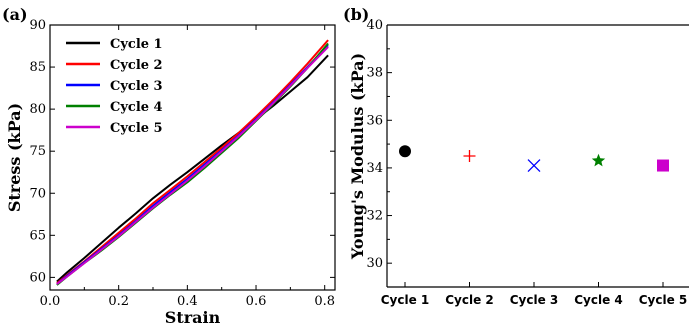 The height and width of the screenshot is (328, 689). I want to click on y-tick-label: 85, so click(37, 67).